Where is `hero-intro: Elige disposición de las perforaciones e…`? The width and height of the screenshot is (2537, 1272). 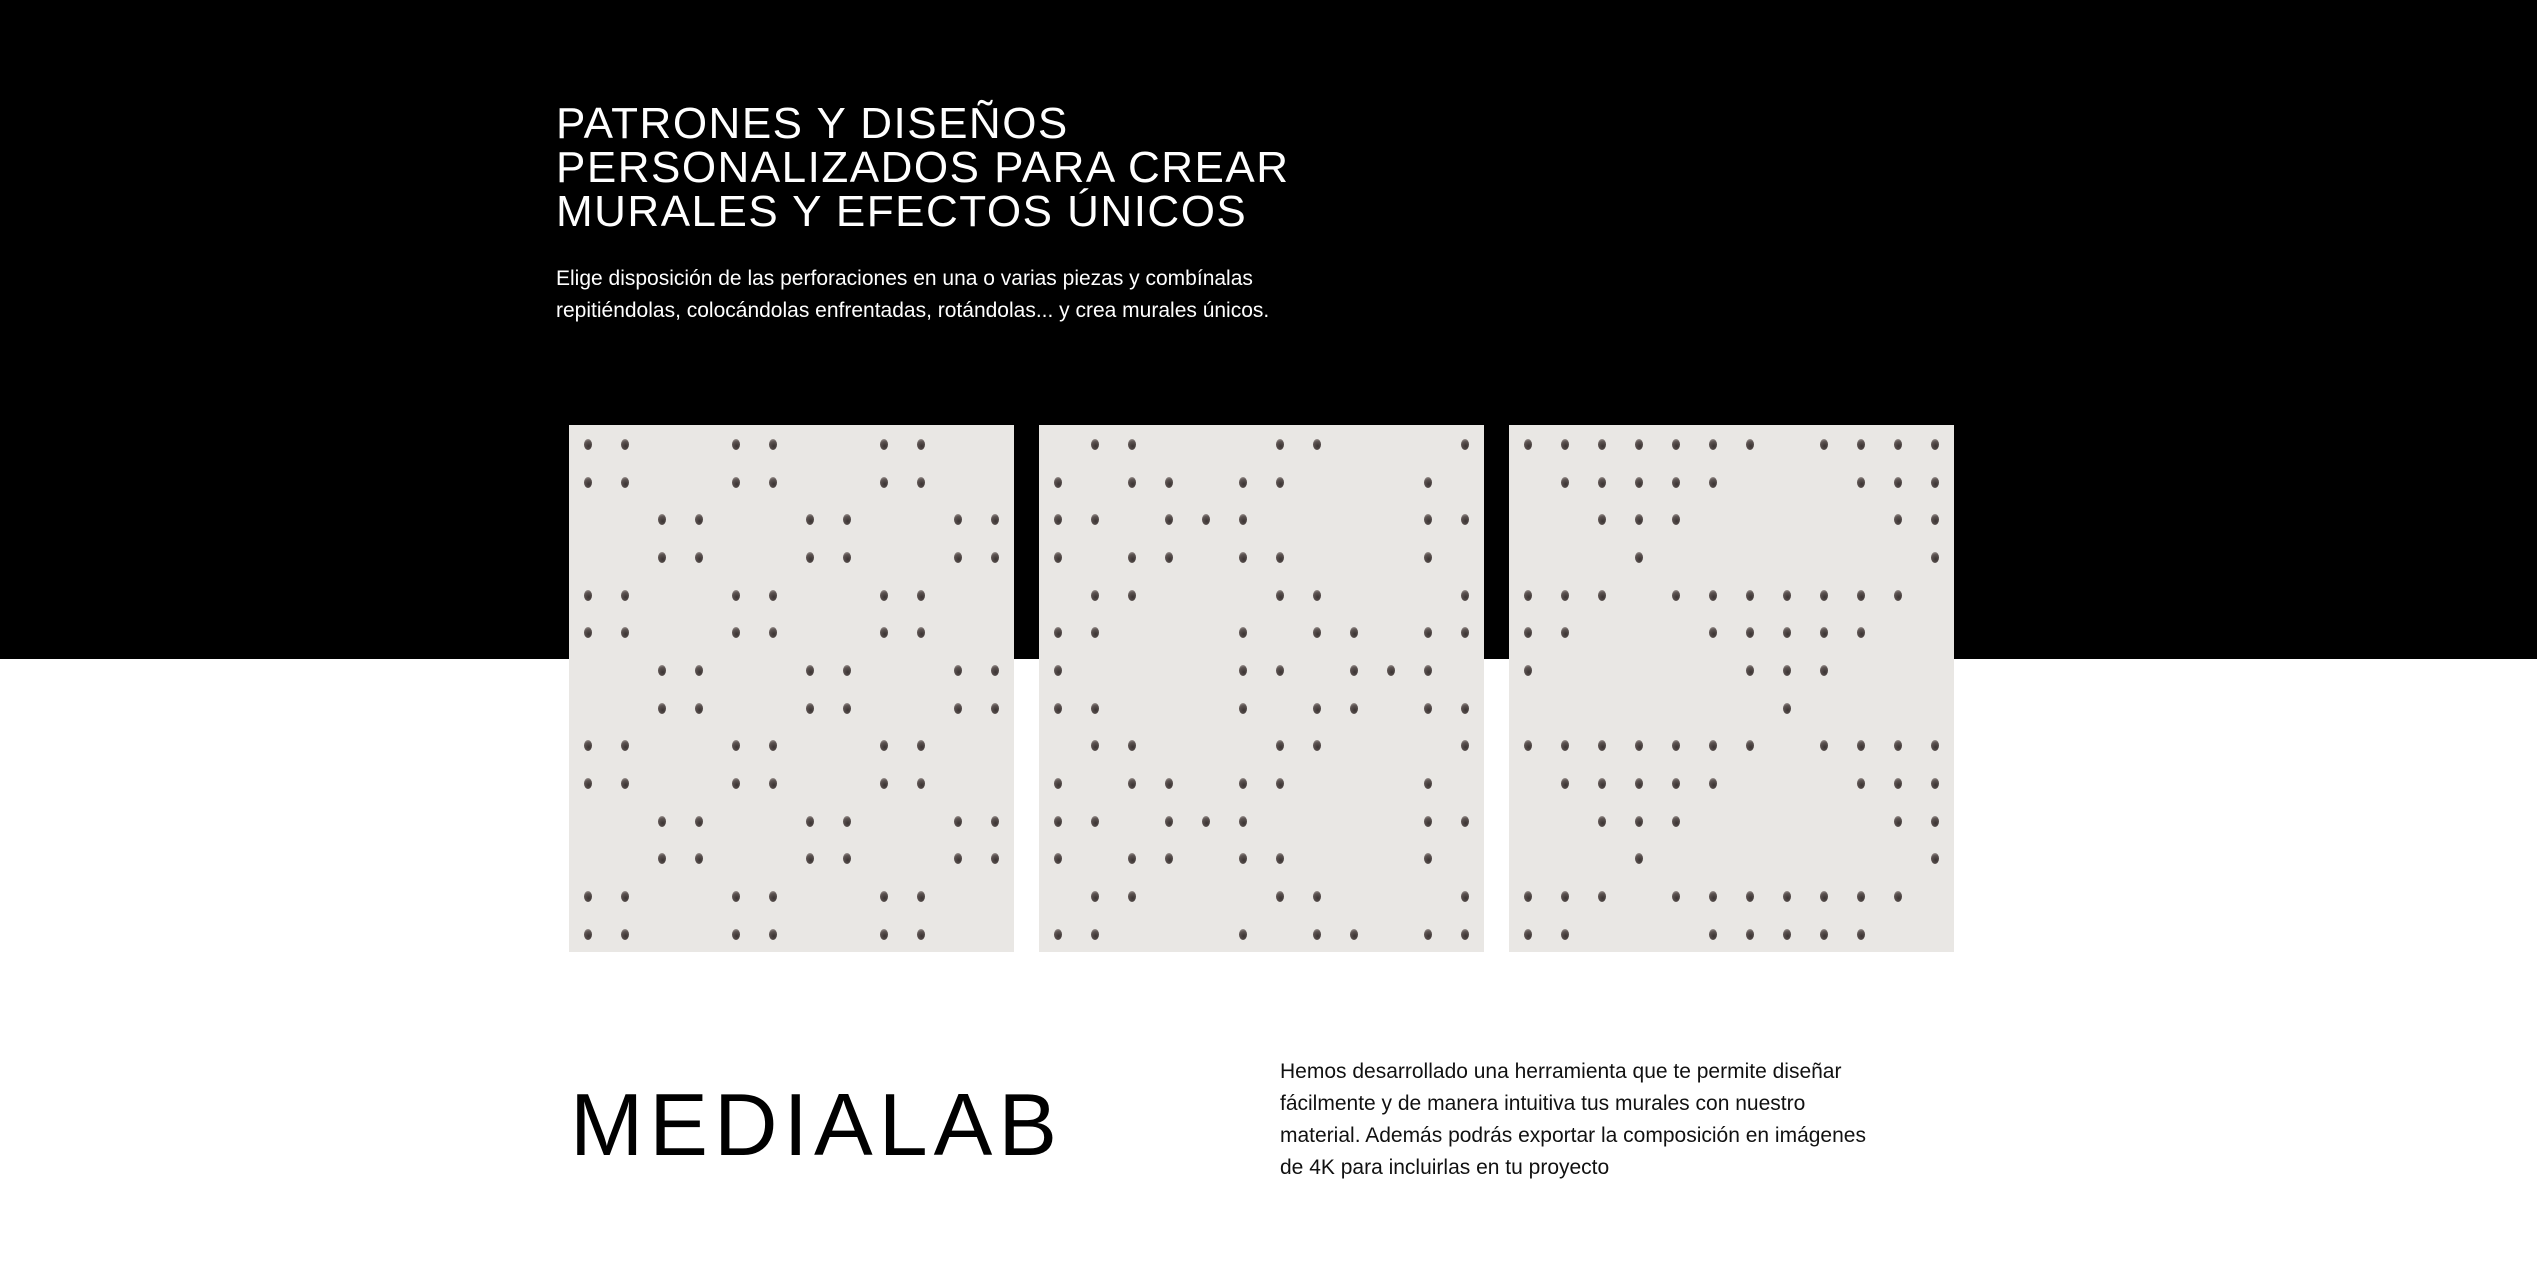
hero-intro: Elige disposición de las perforaciones e… is located at coordinates (1006, 295).